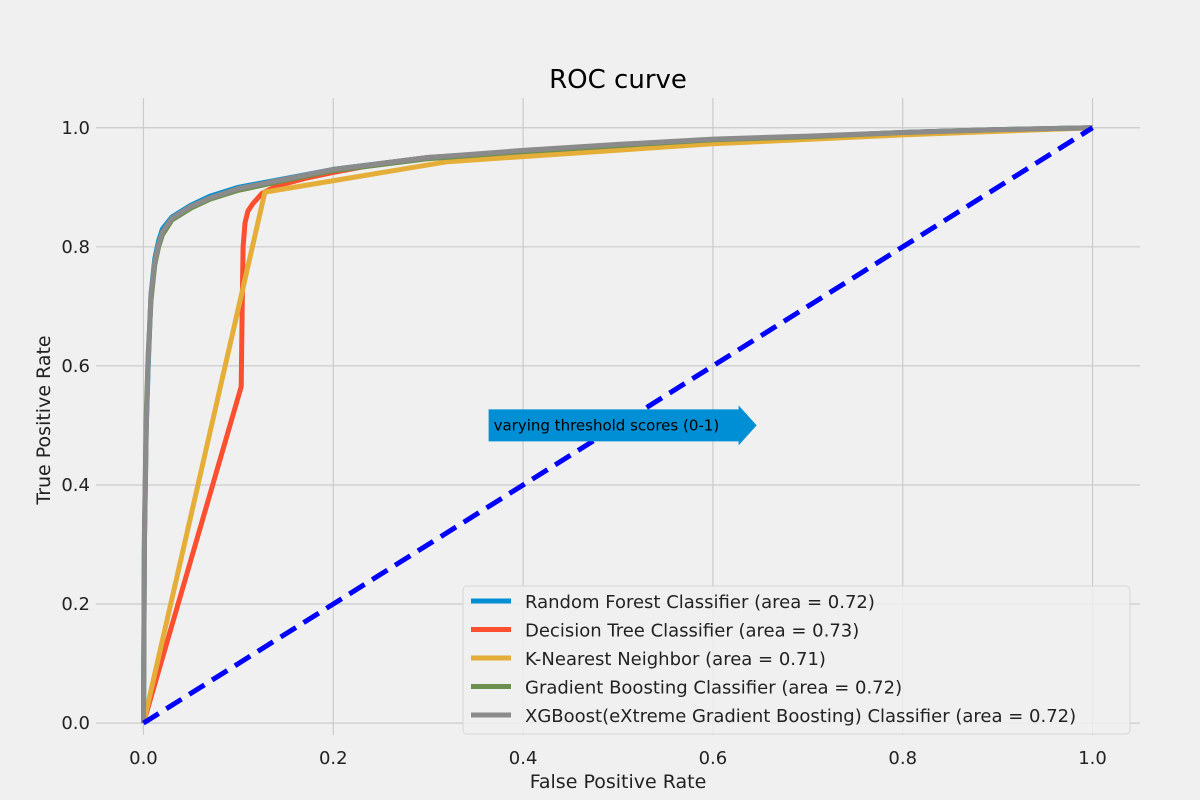  I want to click on y-tick-label: 0.4, so click(75, 485).